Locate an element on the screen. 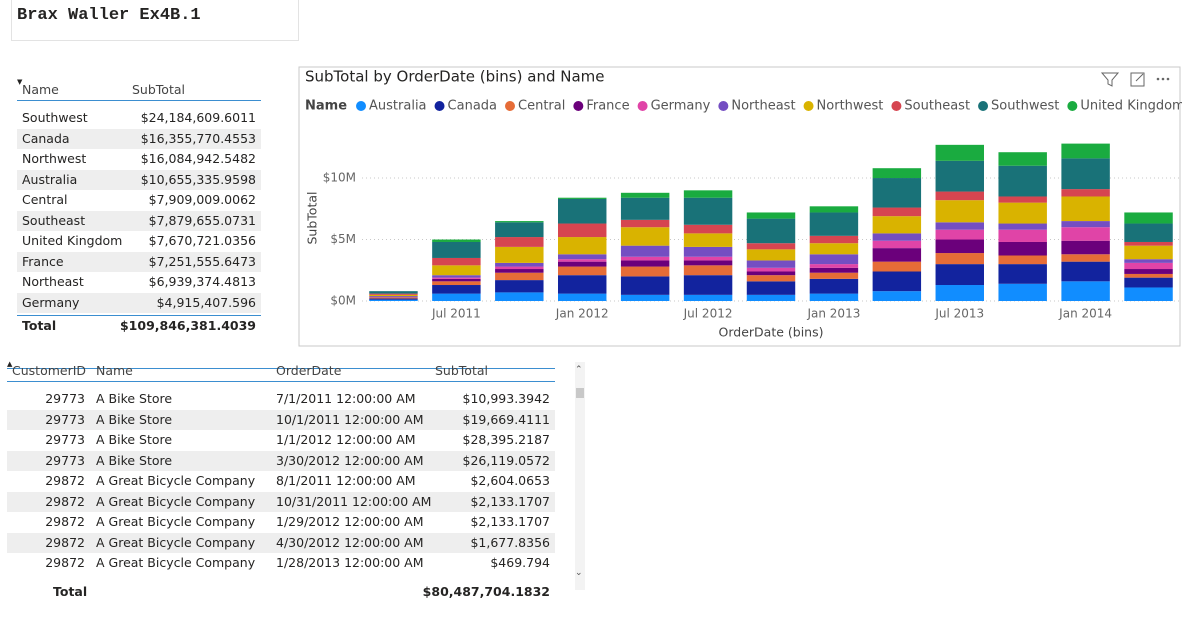  y-tick-label: $5M is located at coordinates (343, 239).